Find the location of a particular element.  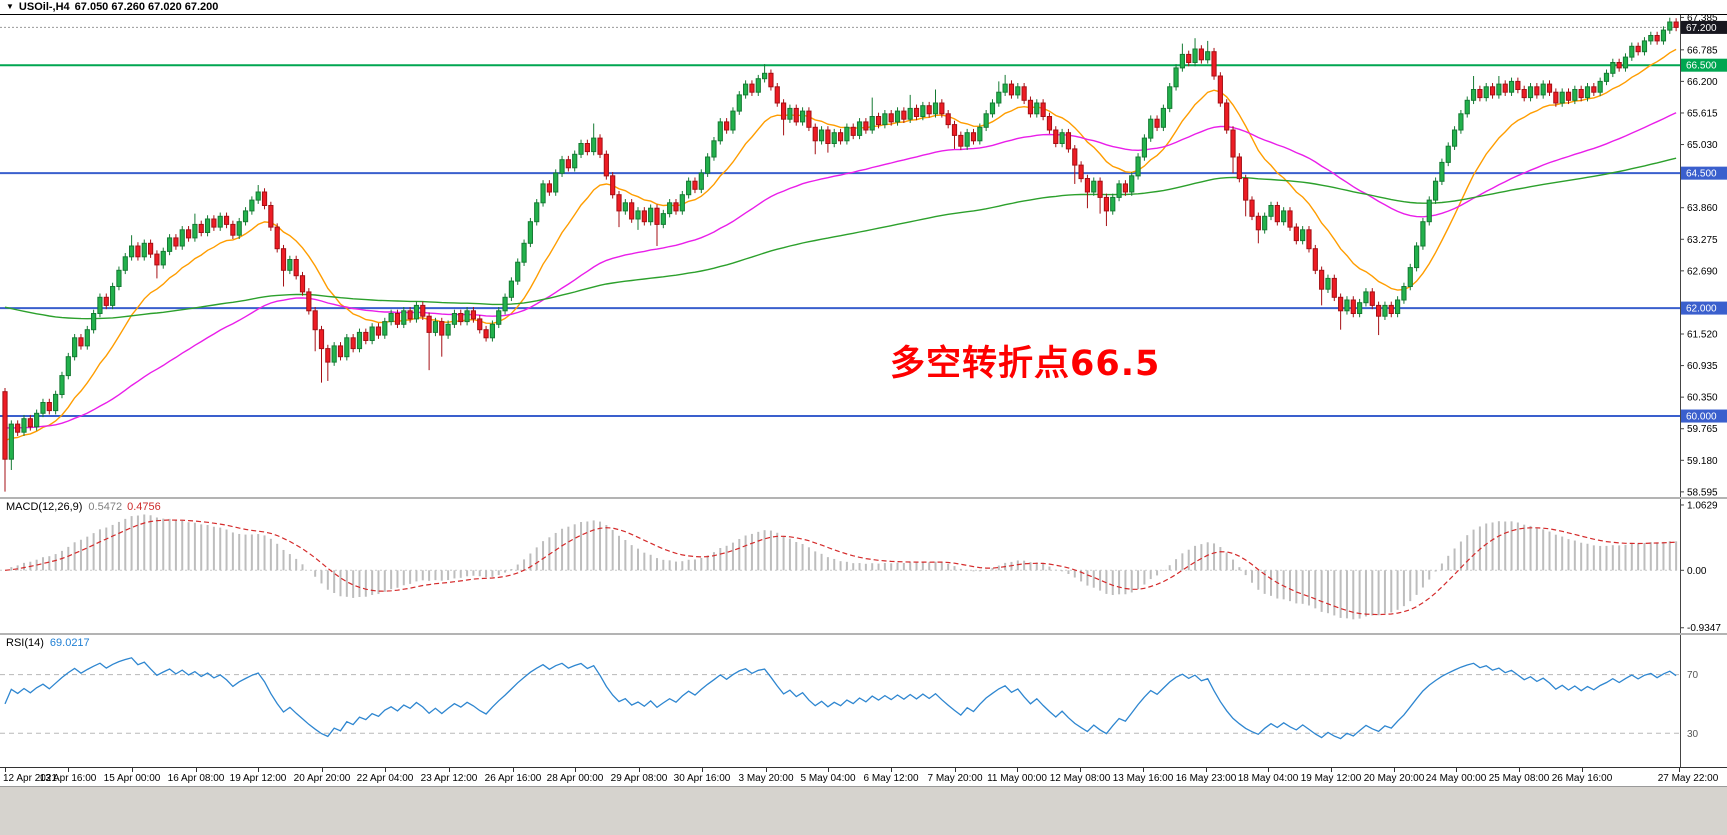

time-label: 6 May 12:00 is located at coordinates (891, 778).